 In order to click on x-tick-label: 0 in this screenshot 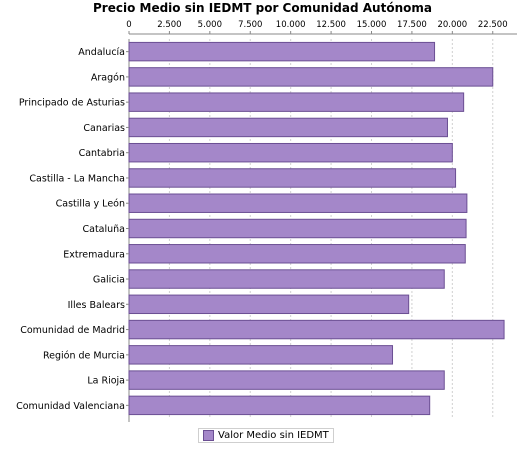, I will do `click(128, 25)`.